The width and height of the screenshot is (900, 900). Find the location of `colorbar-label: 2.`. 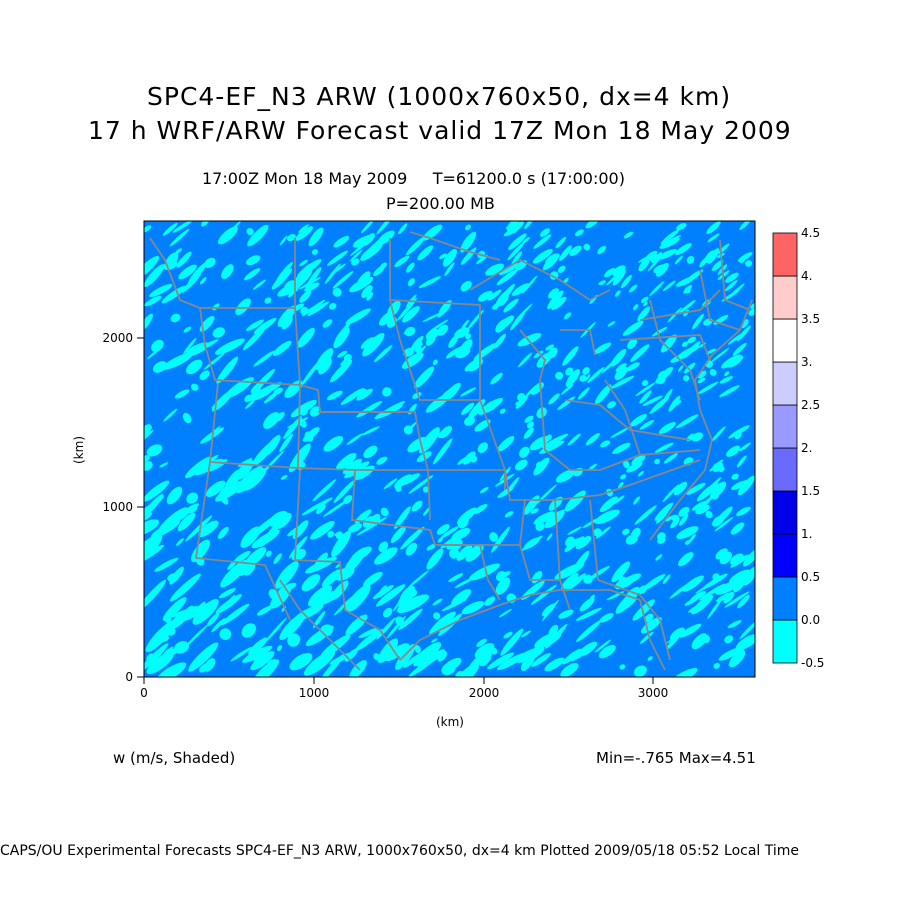

colorbar-label: 2. is located at coordinates (806, 448).